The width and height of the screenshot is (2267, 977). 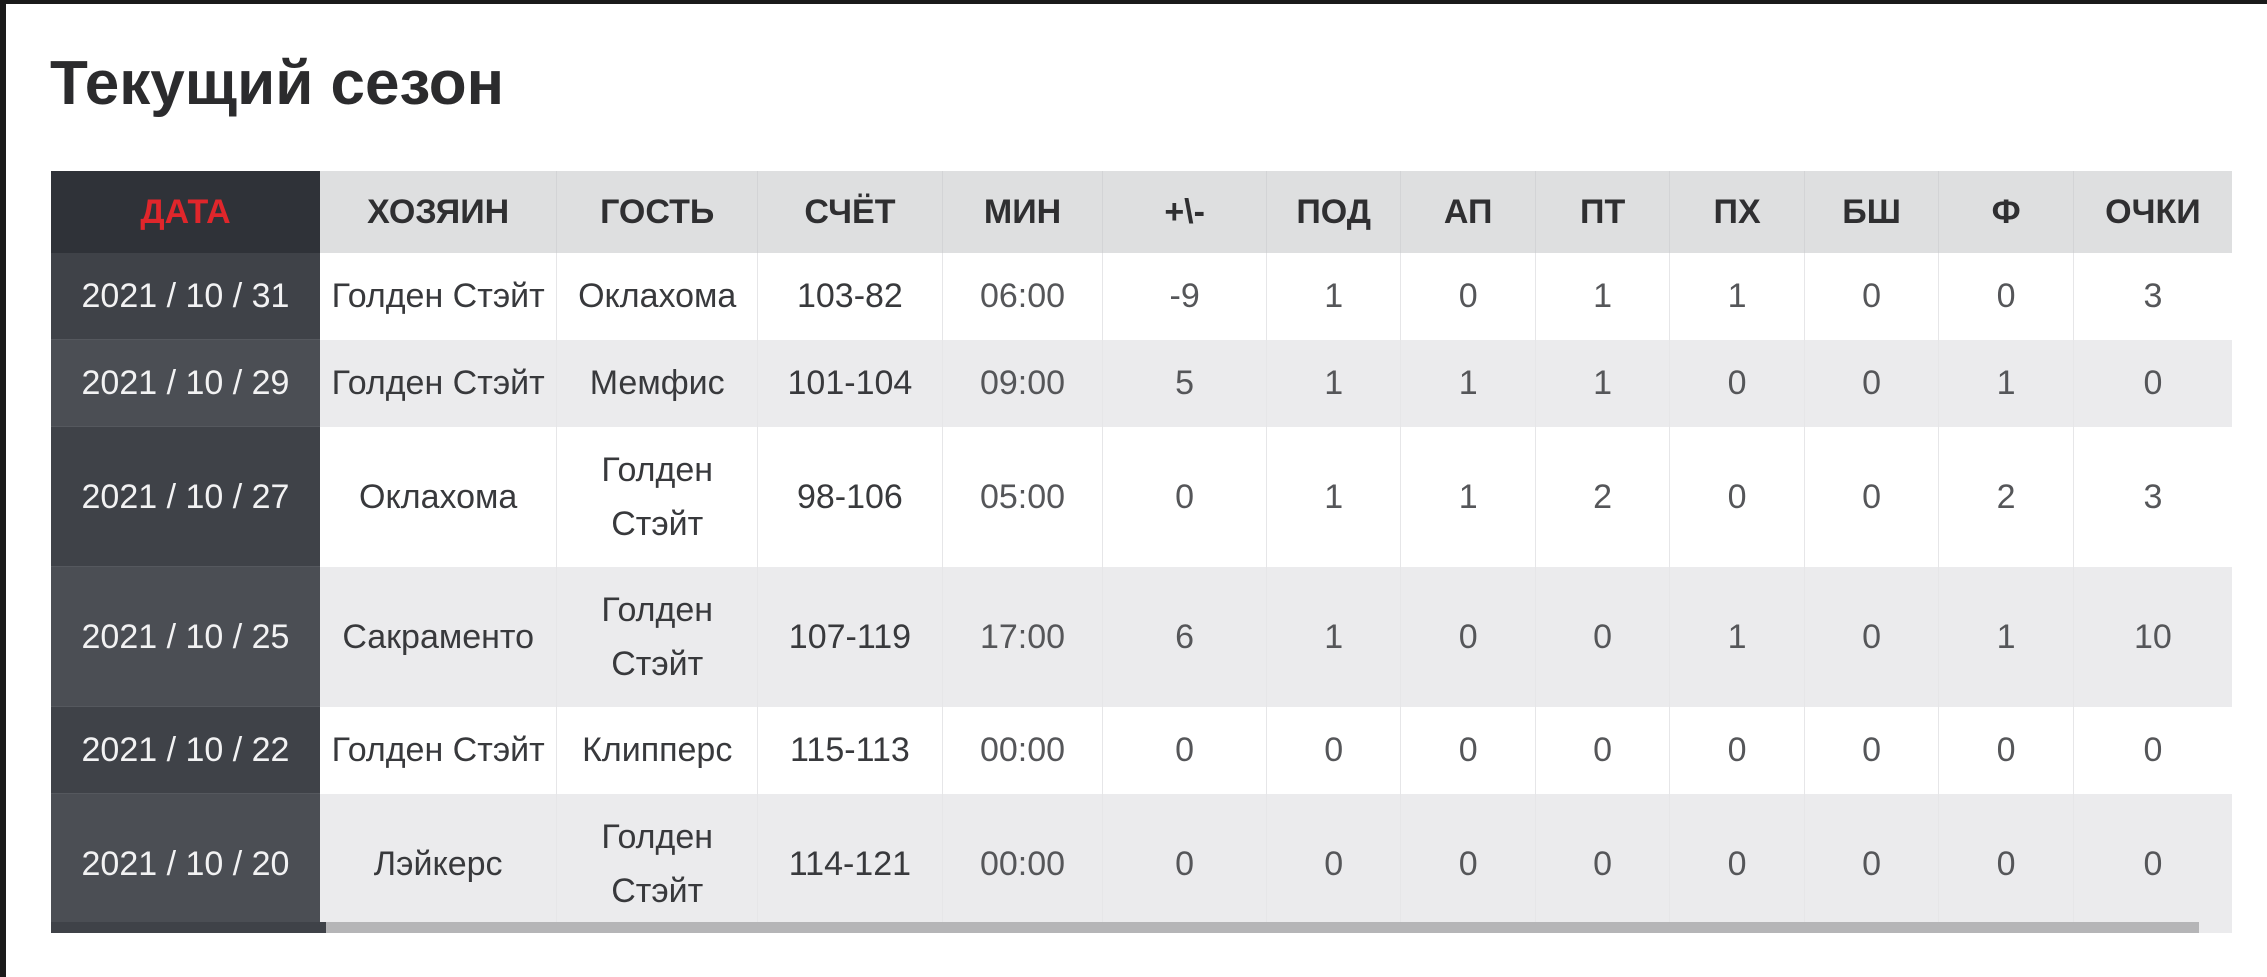 I want to click on cell-home: Лэйкерс, so click(x=438, y=863).